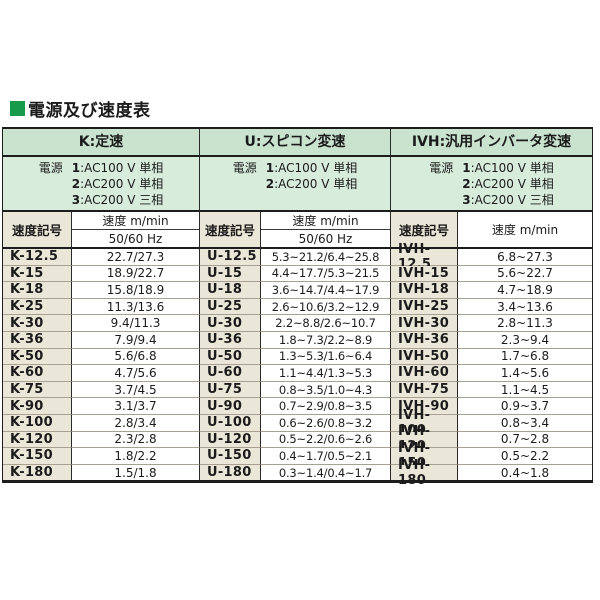 The image size is (600, 600). Describe the element at coordinates (230, 274) in the screenshot. I see `speed-code-cell-u: U-15` at that location.